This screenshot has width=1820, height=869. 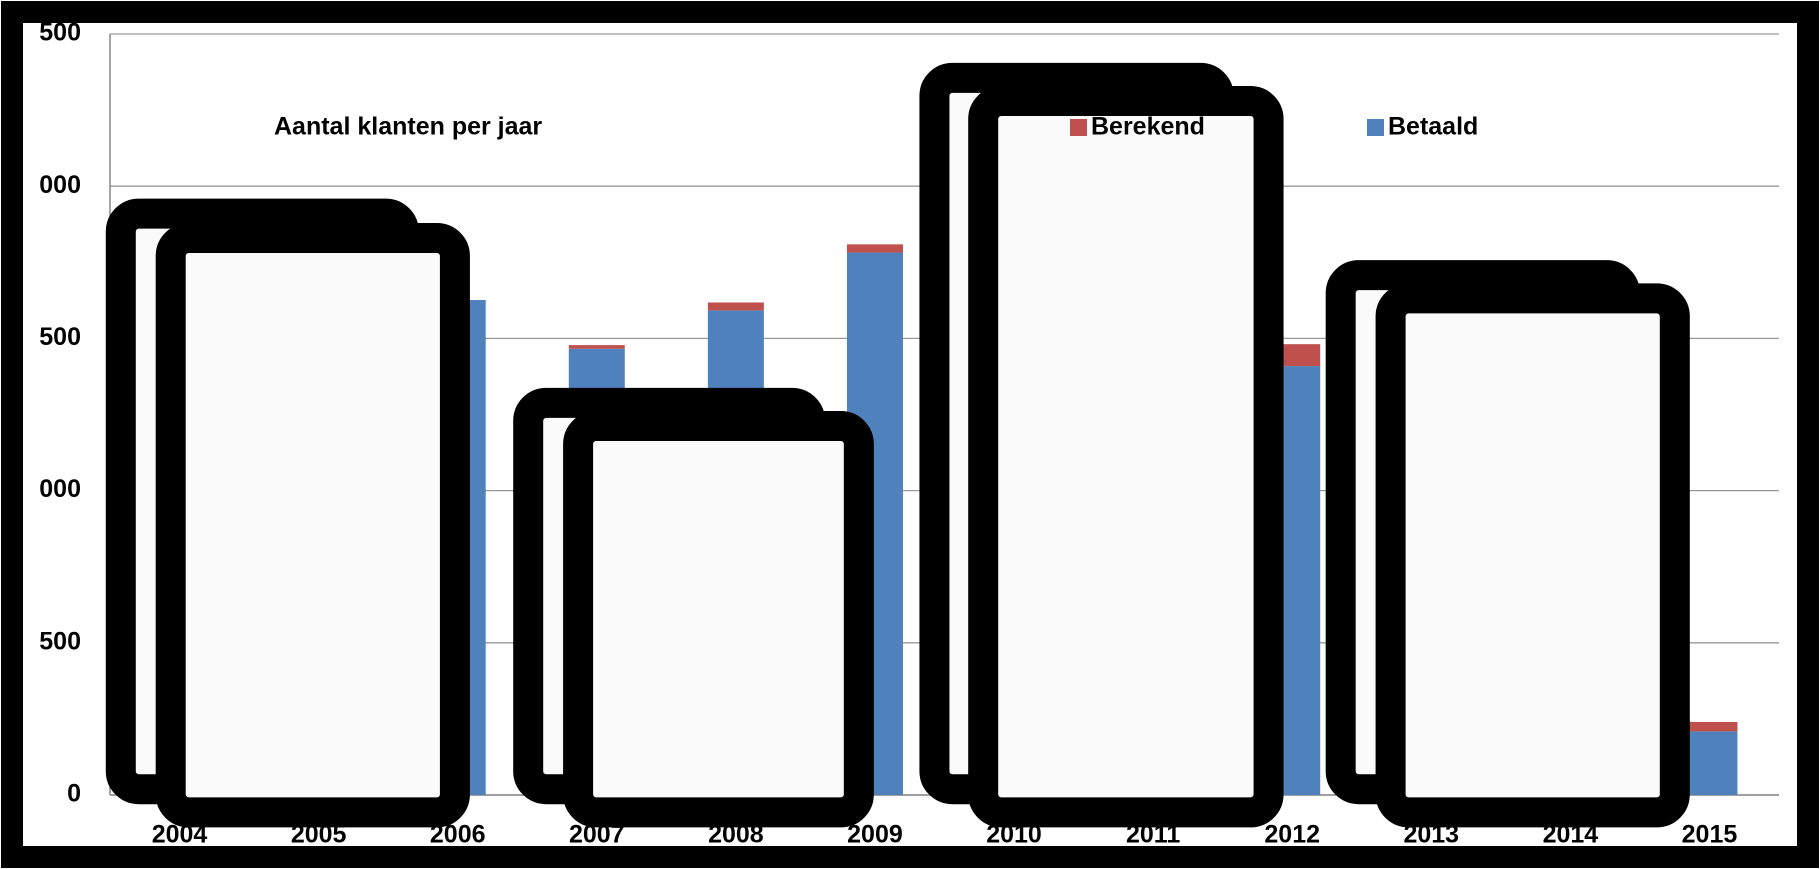 What do you see at coordinates (597, 835) in the screenshot?
I see `x-tick-label: 2007` at bounding box center [597, 835].